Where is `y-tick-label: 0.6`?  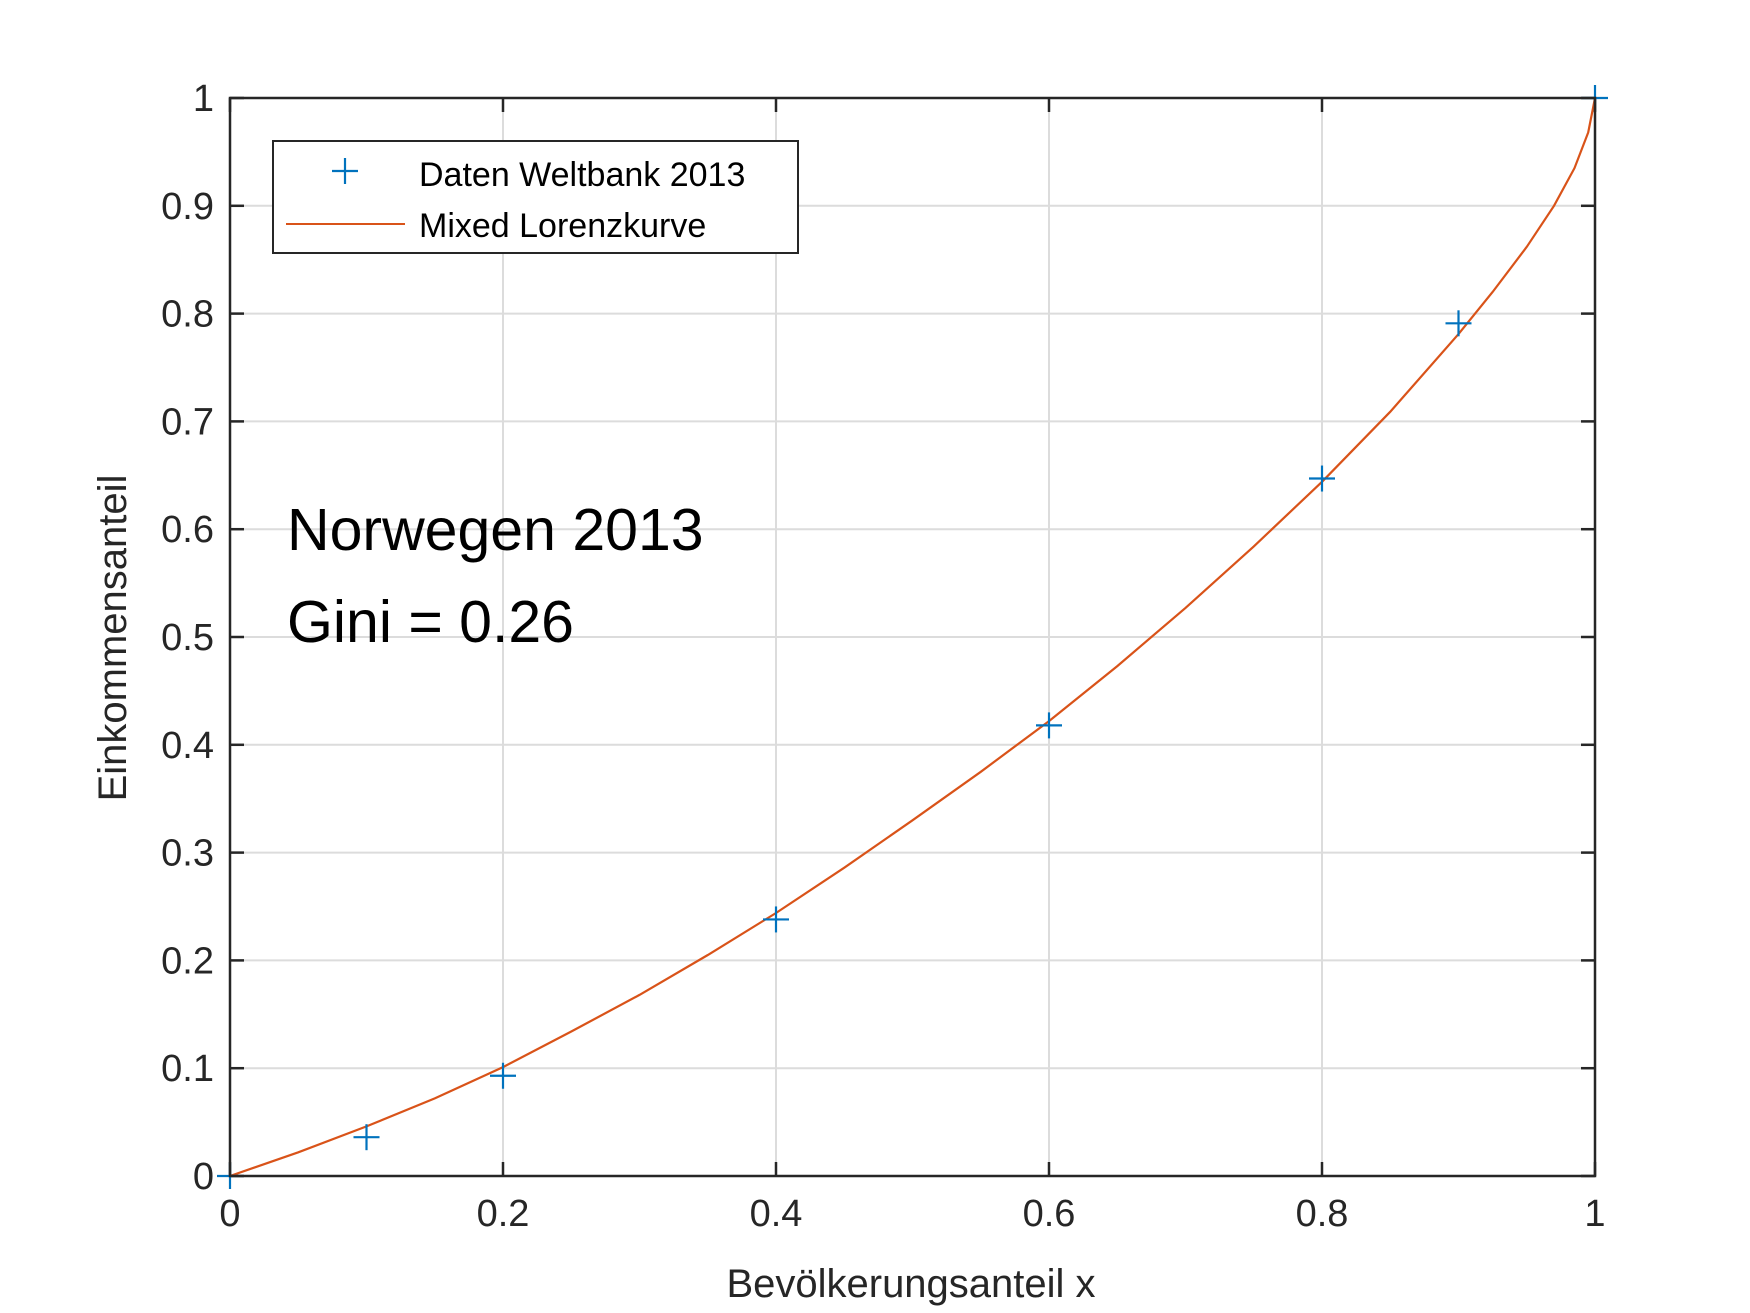 y-tick-label: 0.6 is located at coordinates (187, 530).